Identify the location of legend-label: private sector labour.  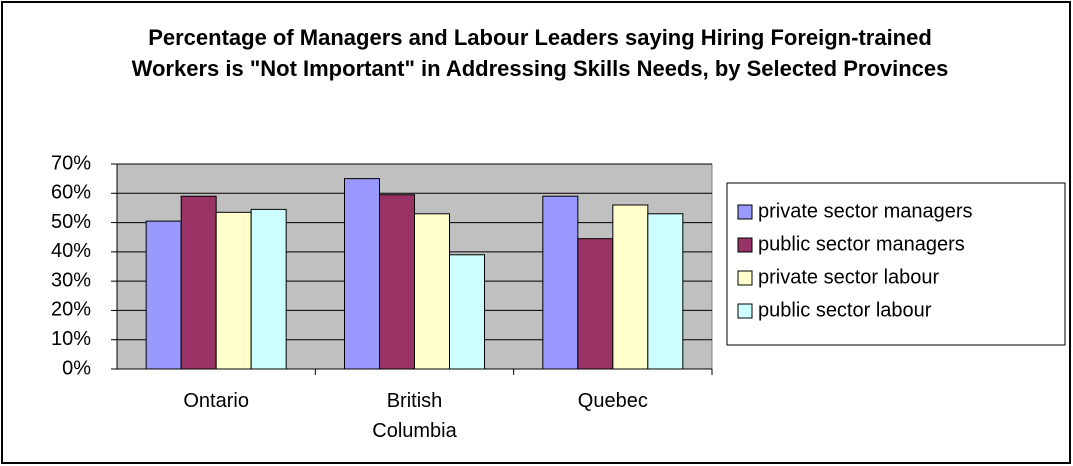
(849, 277).